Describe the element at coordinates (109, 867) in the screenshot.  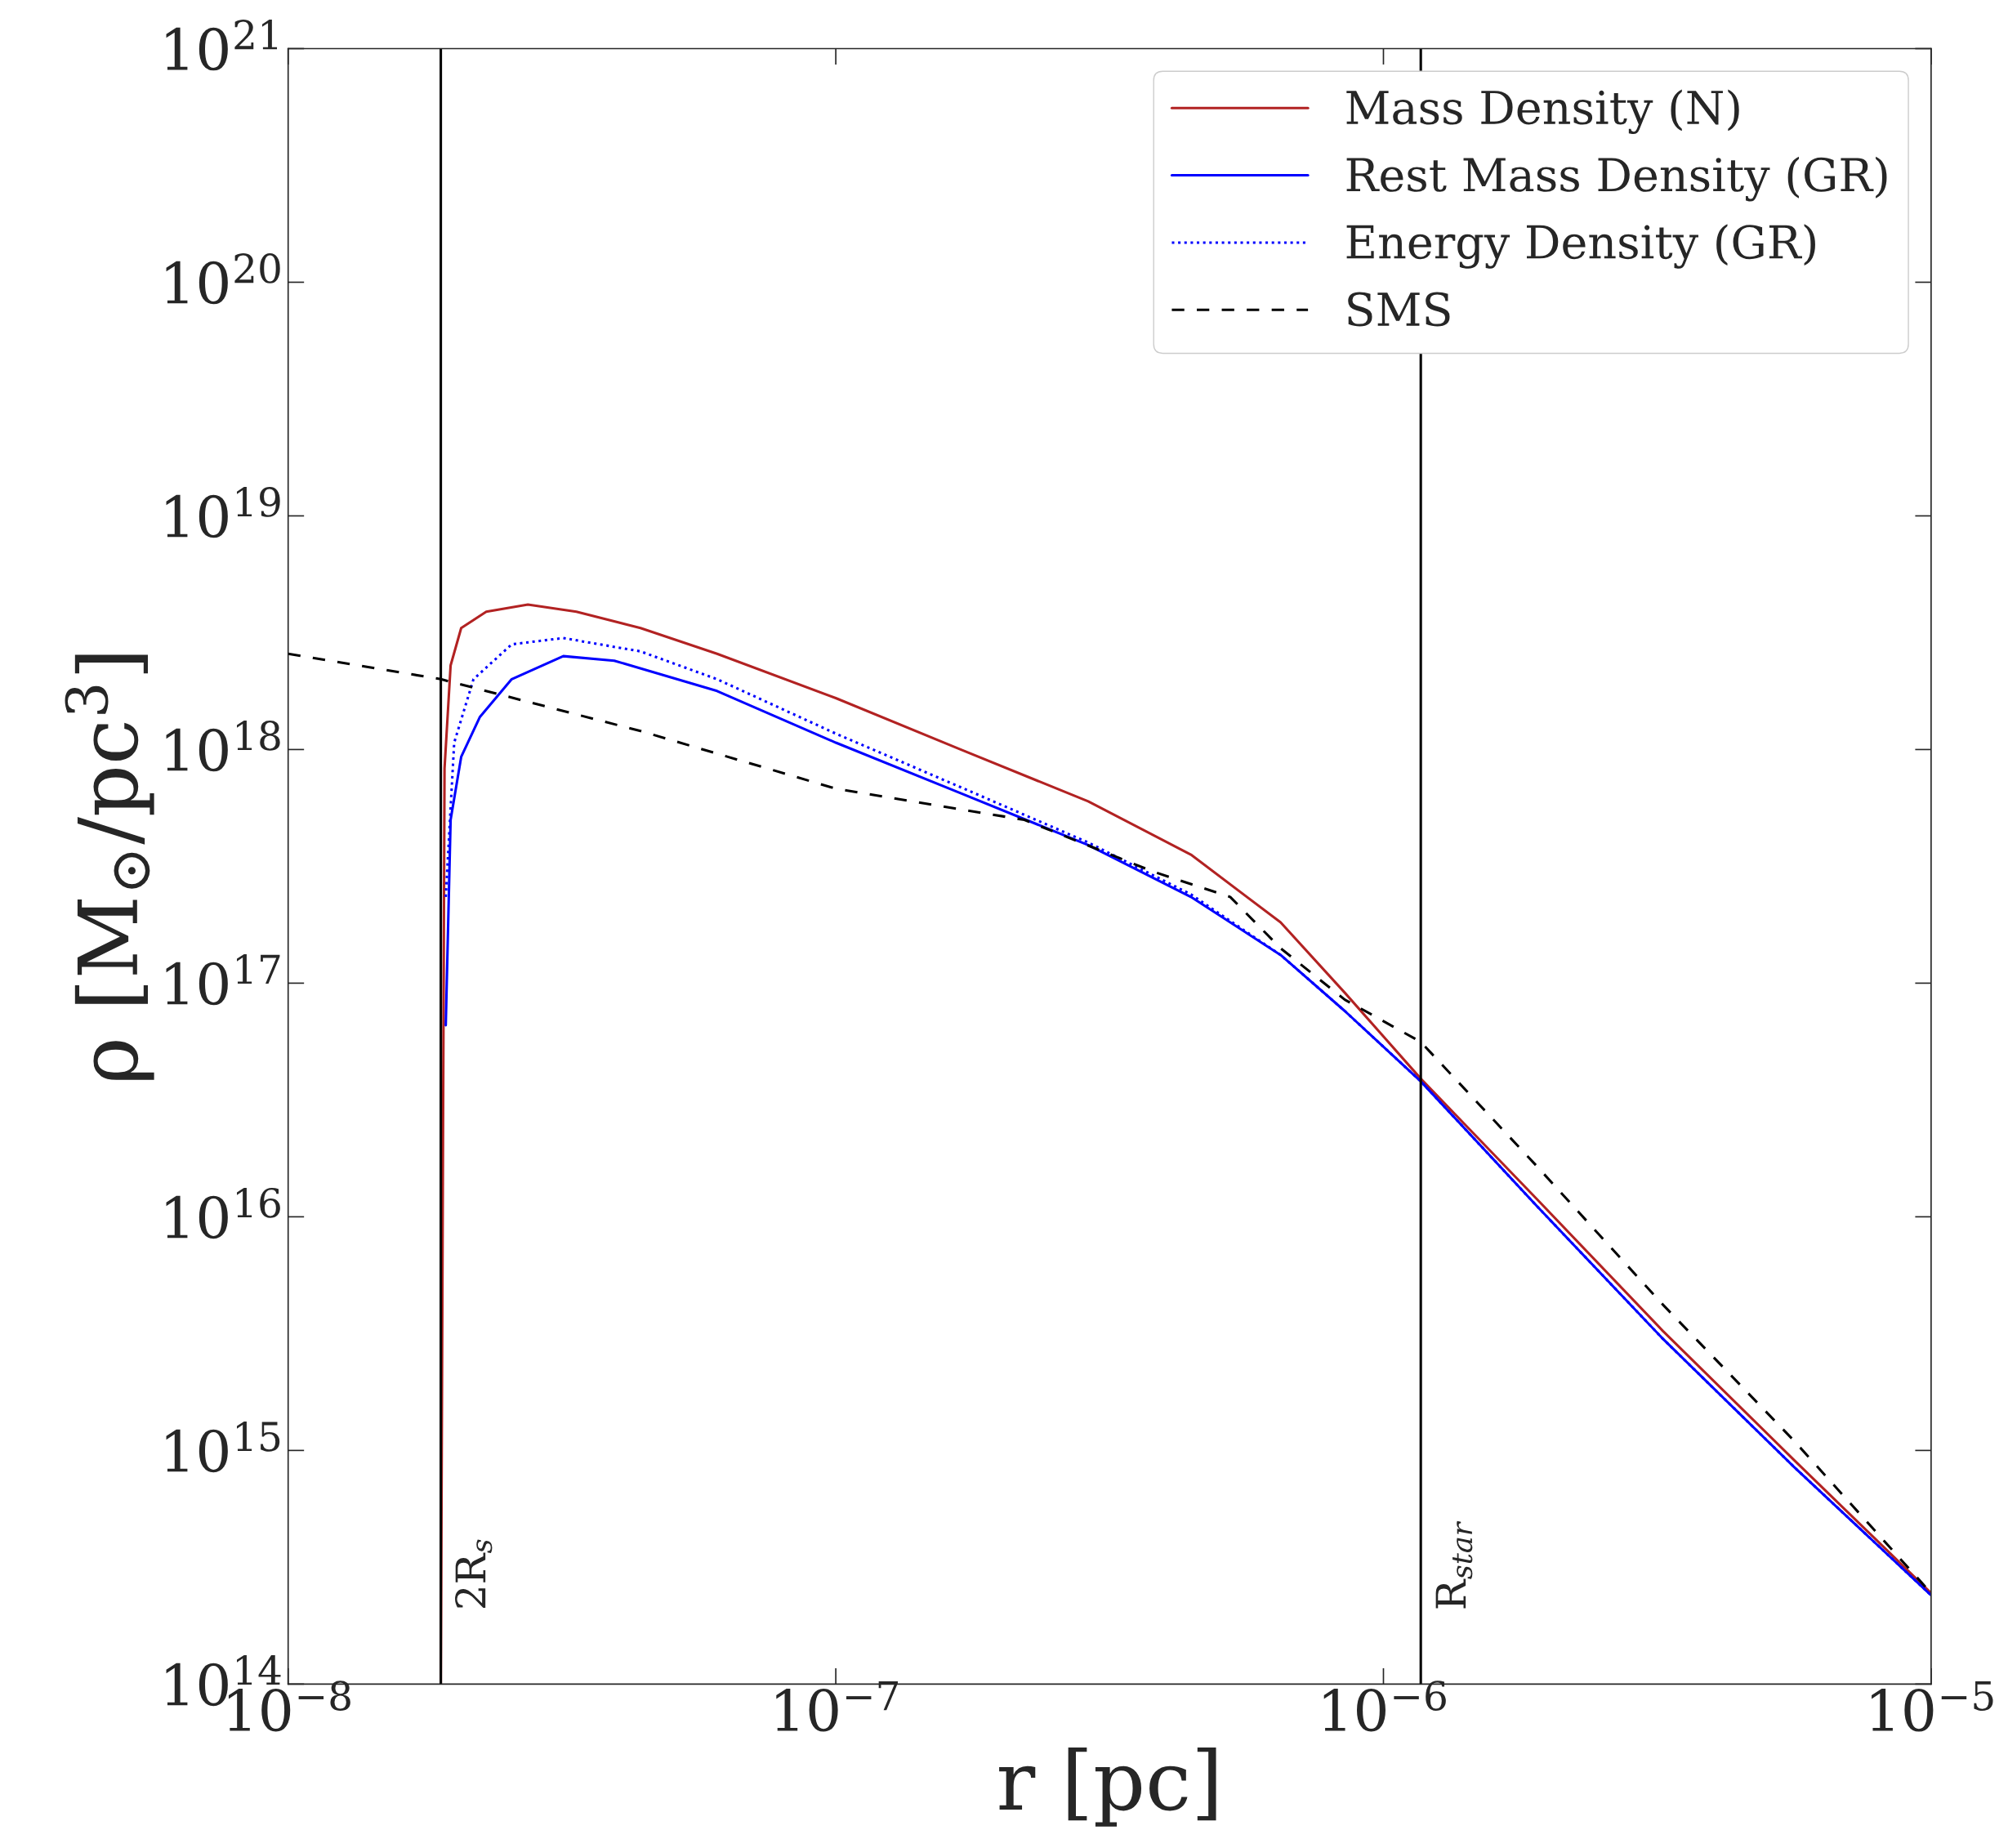
I see `y-axis-title: ρ [M$_{⊙}$/pc$^{3}$]` at that location.